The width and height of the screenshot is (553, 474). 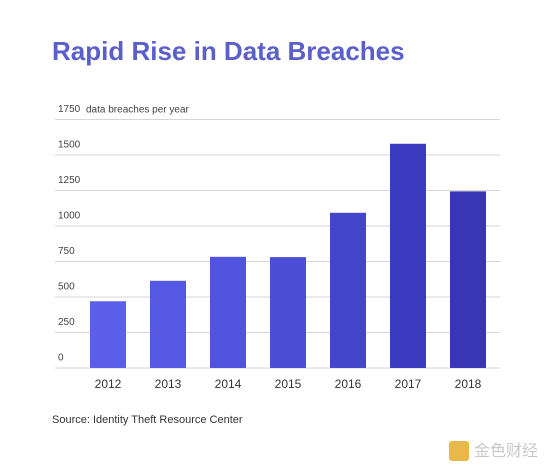 What do you see at coordinates (66, 287) in the screenshot?
I see `y-tick-label: 500` at bounding box center [66, 287].